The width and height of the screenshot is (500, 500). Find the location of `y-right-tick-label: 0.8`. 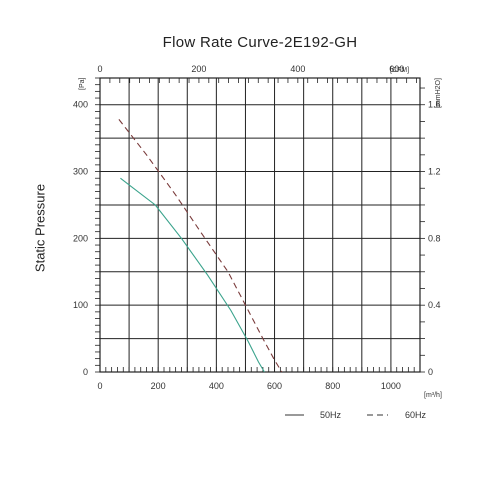

y-right-tick-label: 0.8 is located at coordinates (434, 238).